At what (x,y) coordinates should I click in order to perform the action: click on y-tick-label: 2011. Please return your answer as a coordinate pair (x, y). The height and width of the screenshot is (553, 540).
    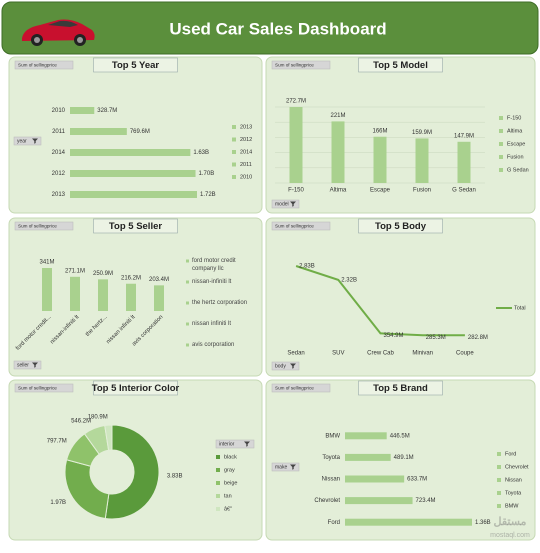
    Looking at the image, I should click on (59, 132).